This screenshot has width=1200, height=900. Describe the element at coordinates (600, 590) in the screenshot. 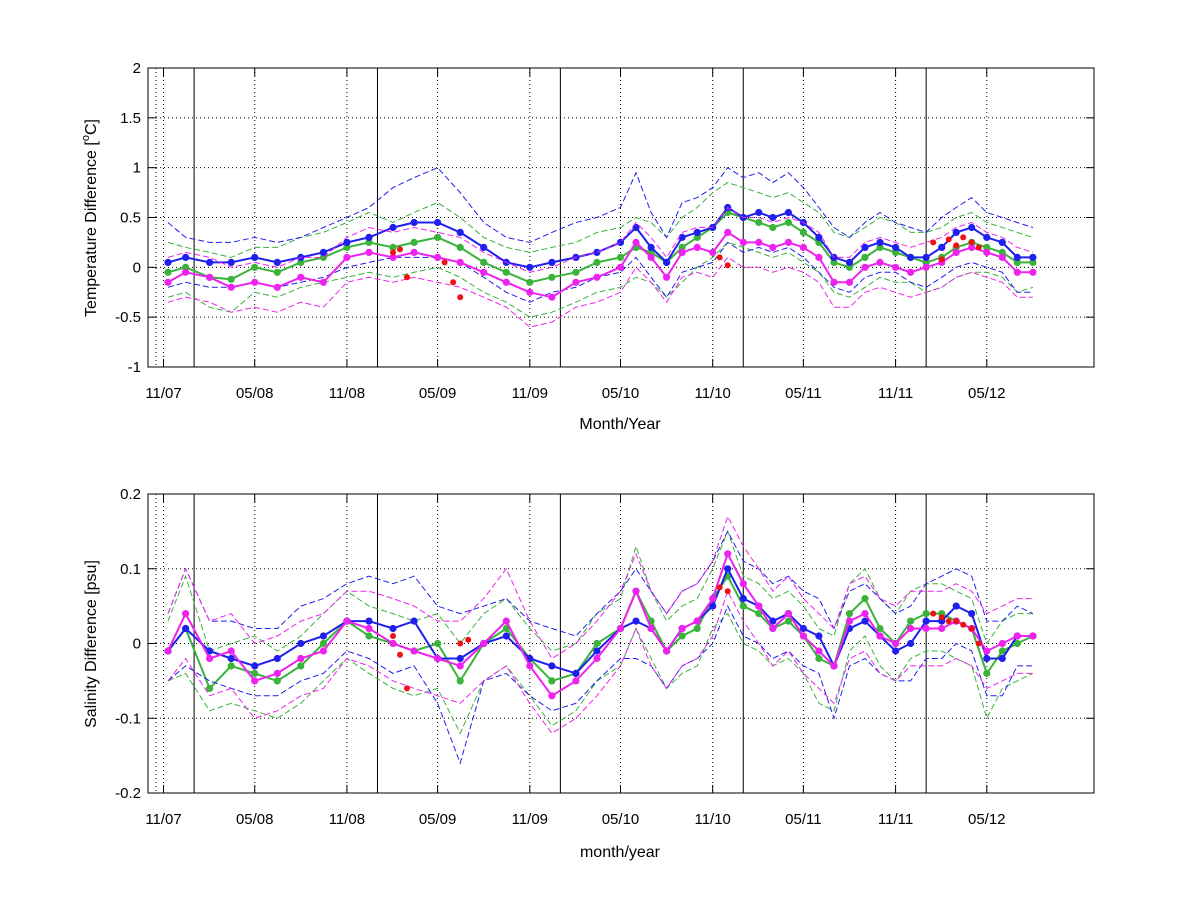

I see `salinity-green-series-upper-envelope` at that location.